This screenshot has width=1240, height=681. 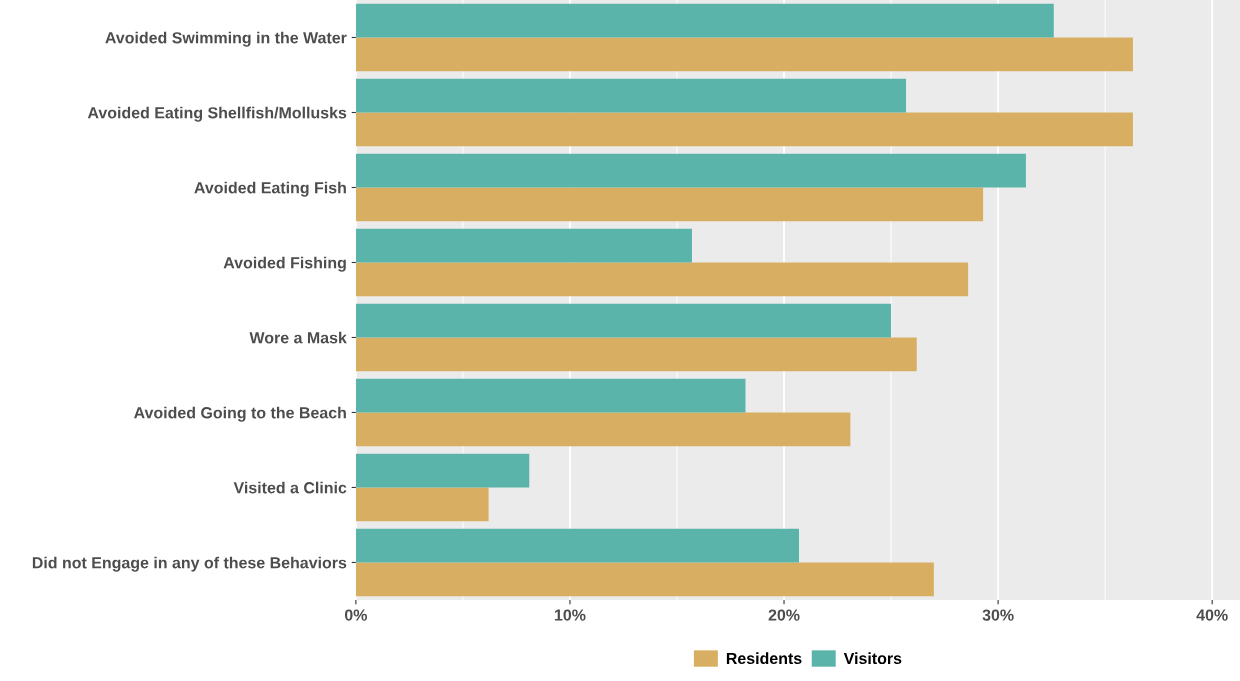 What do you see at coordinates (217, 114) in the screenshot?
I see `y-tick-label: Avoided Eating Shellfish/Mollusks` at bounding box center [217, 114].